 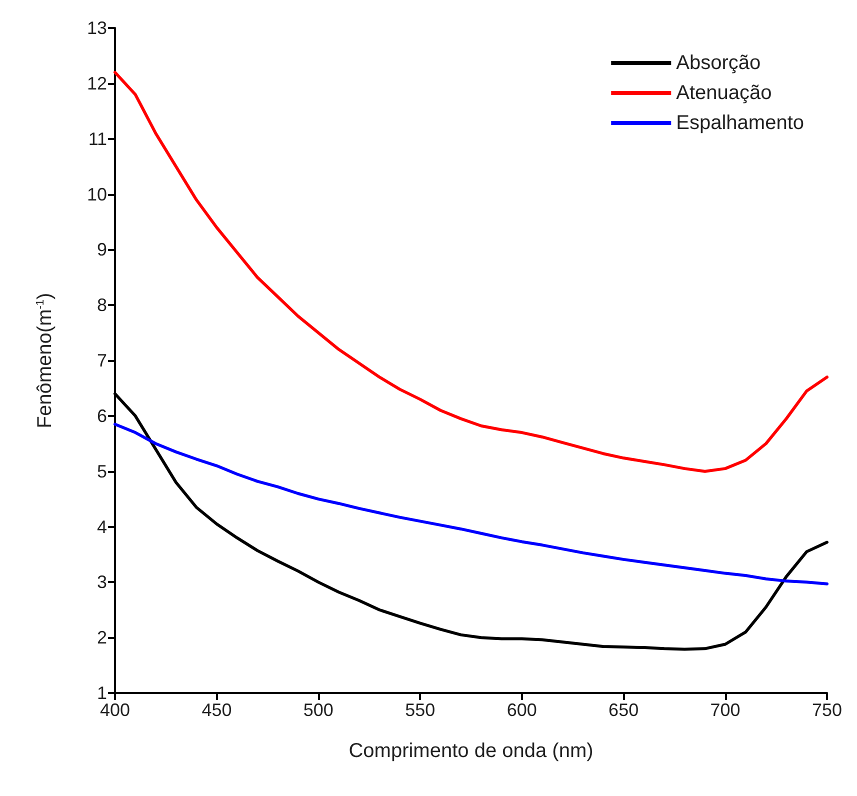 What do you see at coordinates (420, 710) in the screenshot?
I see `x-tick-label: 550` at bounding box center [420, 710].